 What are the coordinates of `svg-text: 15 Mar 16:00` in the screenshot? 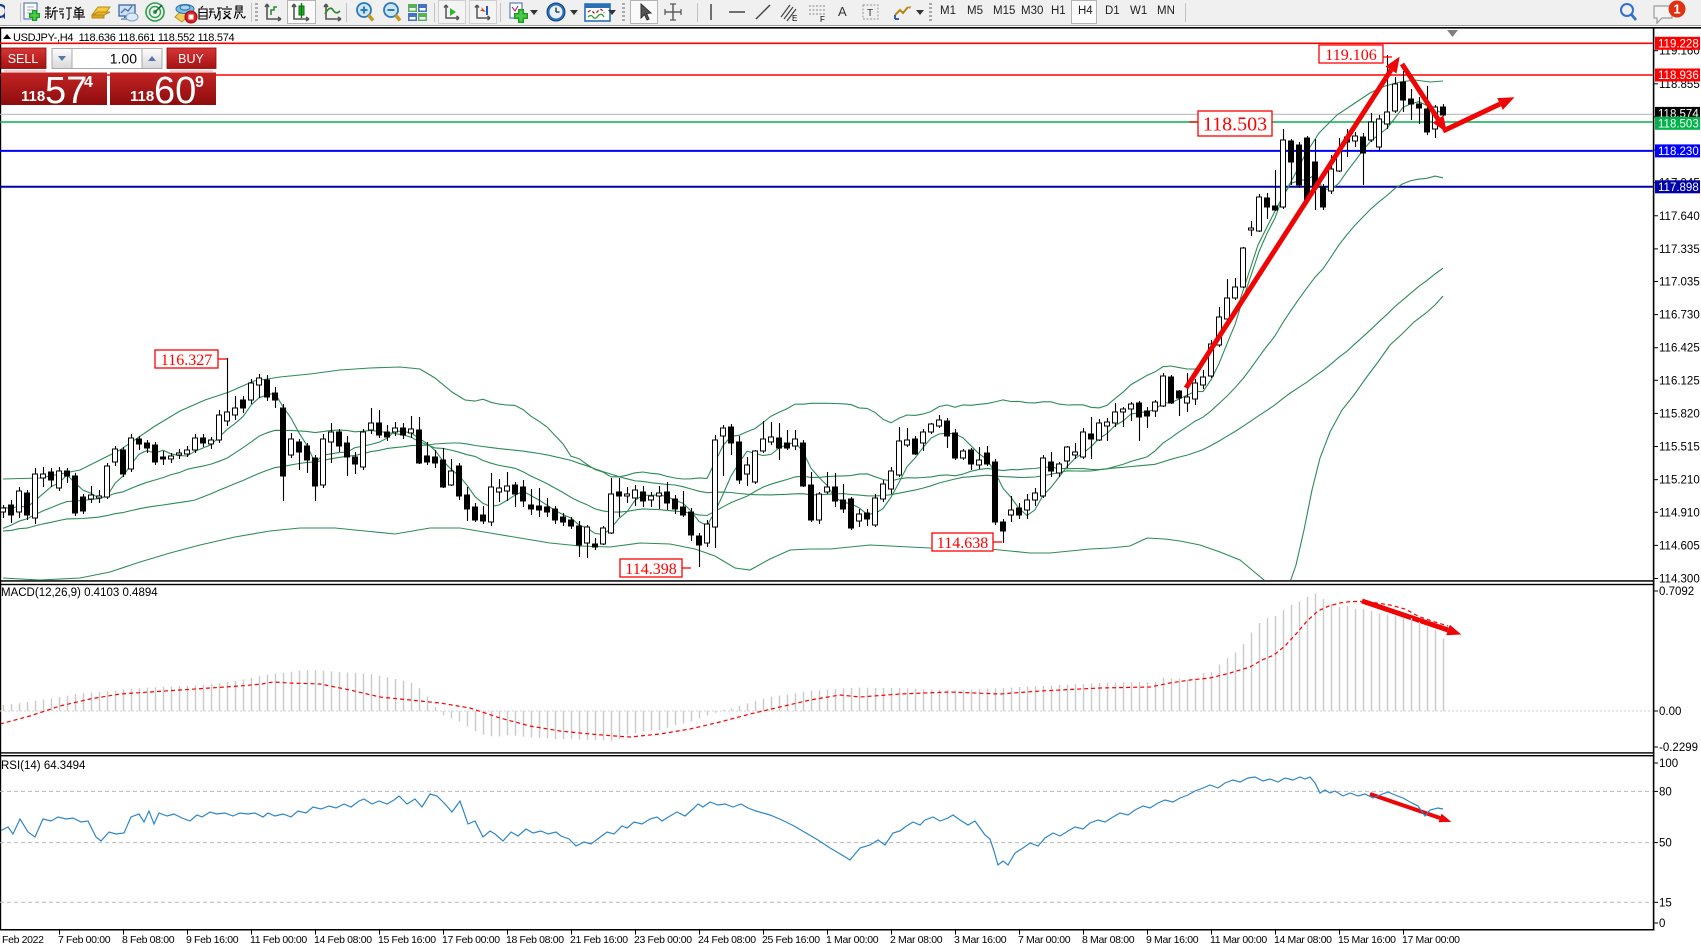 It's located at (1367, 939).